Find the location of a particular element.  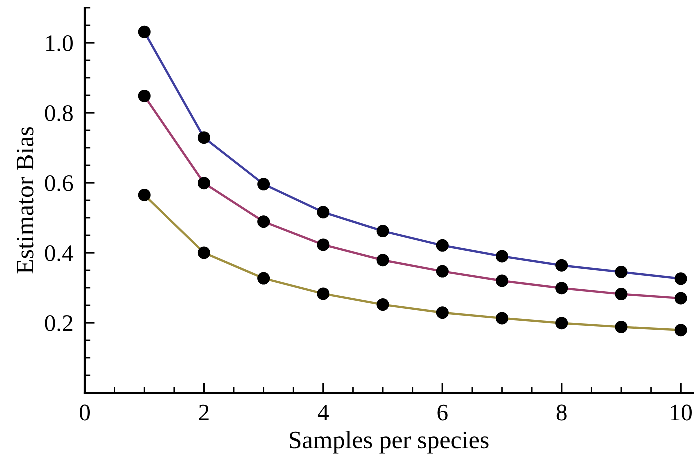

x-tick-label: 6 is located at coordinates (443, 412).